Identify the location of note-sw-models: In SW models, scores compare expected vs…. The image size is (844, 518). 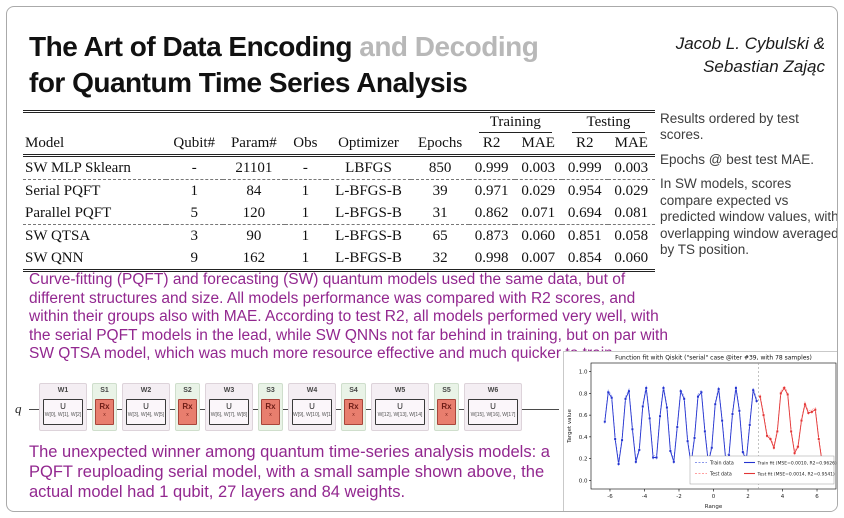
(749, 217).